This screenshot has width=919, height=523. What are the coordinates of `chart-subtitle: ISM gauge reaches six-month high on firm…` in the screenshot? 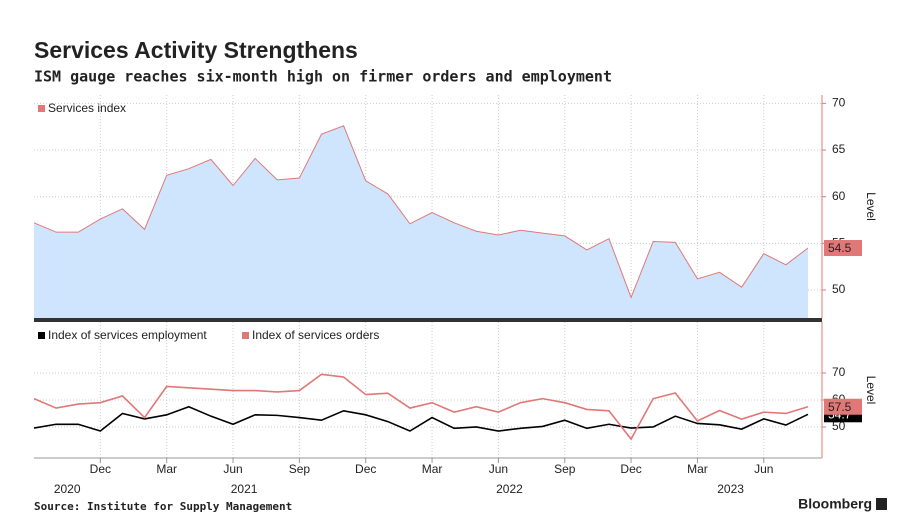 It's located at (323, 77).